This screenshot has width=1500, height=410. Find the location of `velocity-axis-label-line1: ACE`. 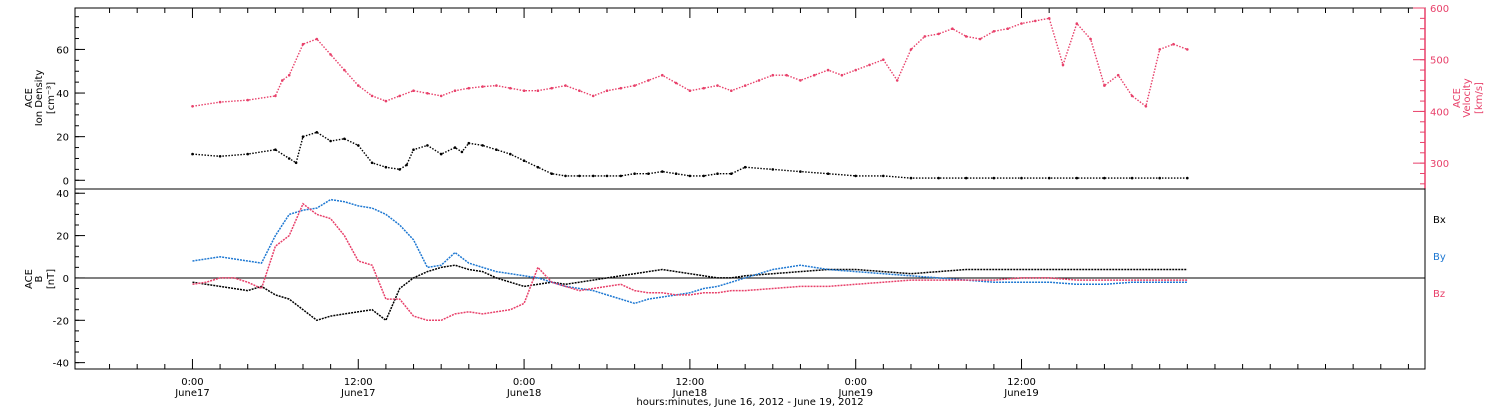

velocity-axis-label-line1: ACE is located at coordinates (1457, 98).